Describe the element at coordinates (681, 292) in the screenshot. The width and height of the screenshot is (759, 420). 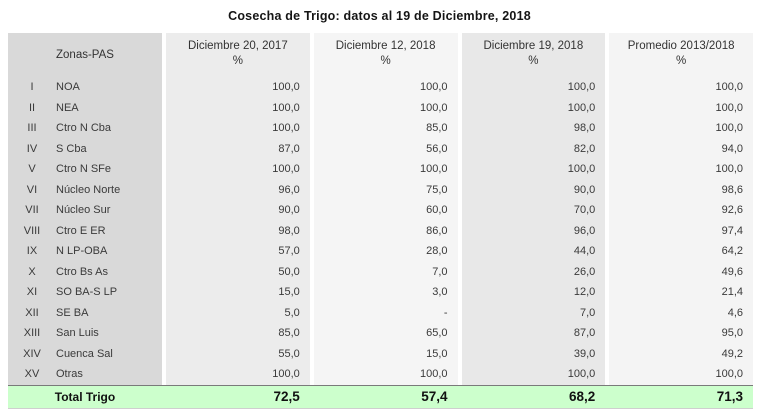
I see `cell-value: 21,4` at that location.